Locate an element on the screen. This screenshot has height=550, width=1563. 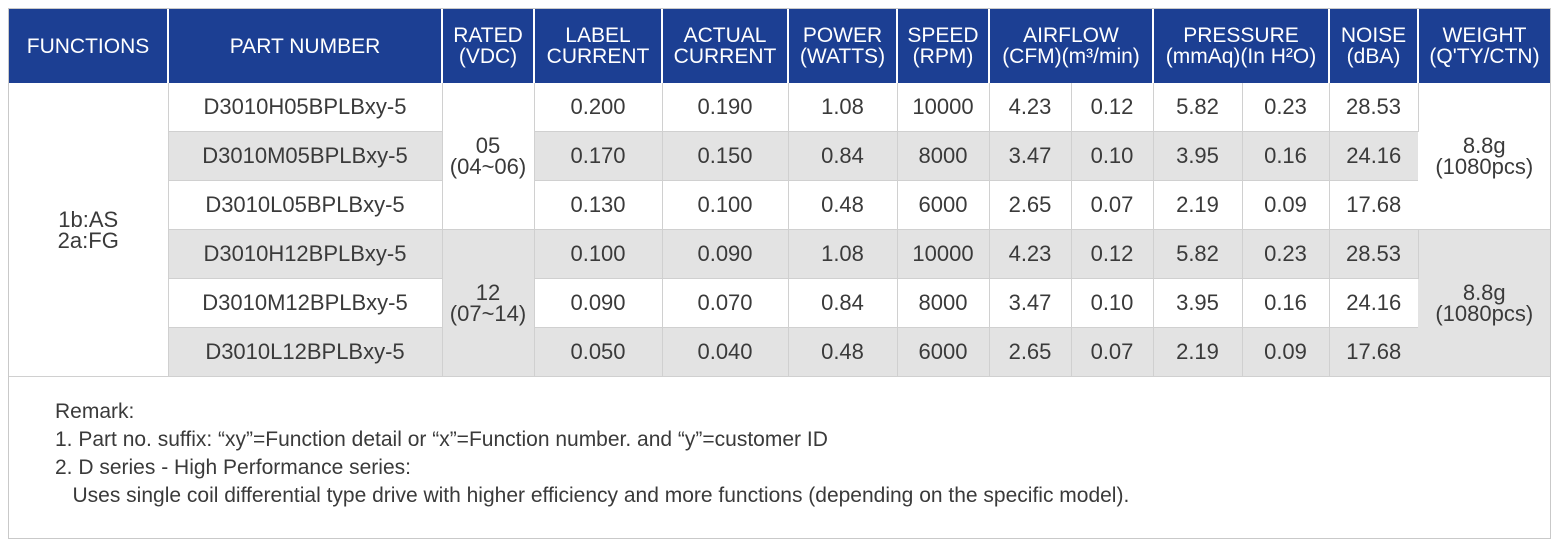
label-current-cell: 0.200 is located at coordinates (598, 107).